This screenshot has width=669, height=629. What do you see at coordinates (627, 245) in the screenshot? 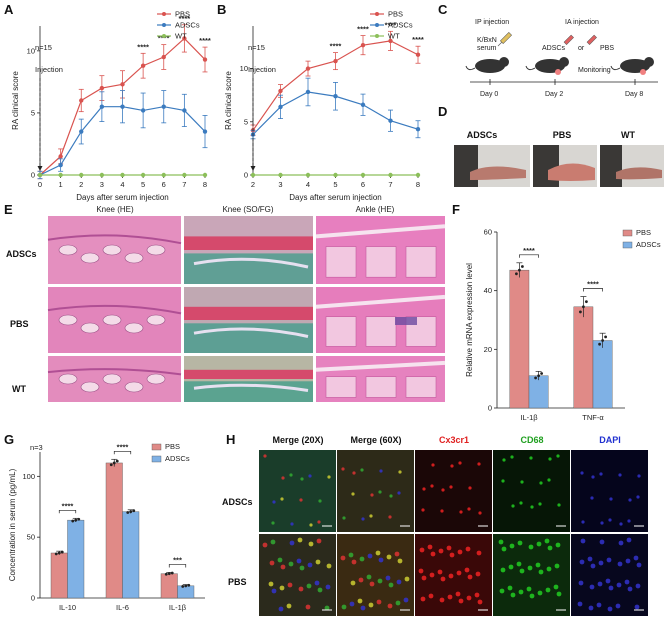
I see `legend-swatch` at bounding box center [627, 245].